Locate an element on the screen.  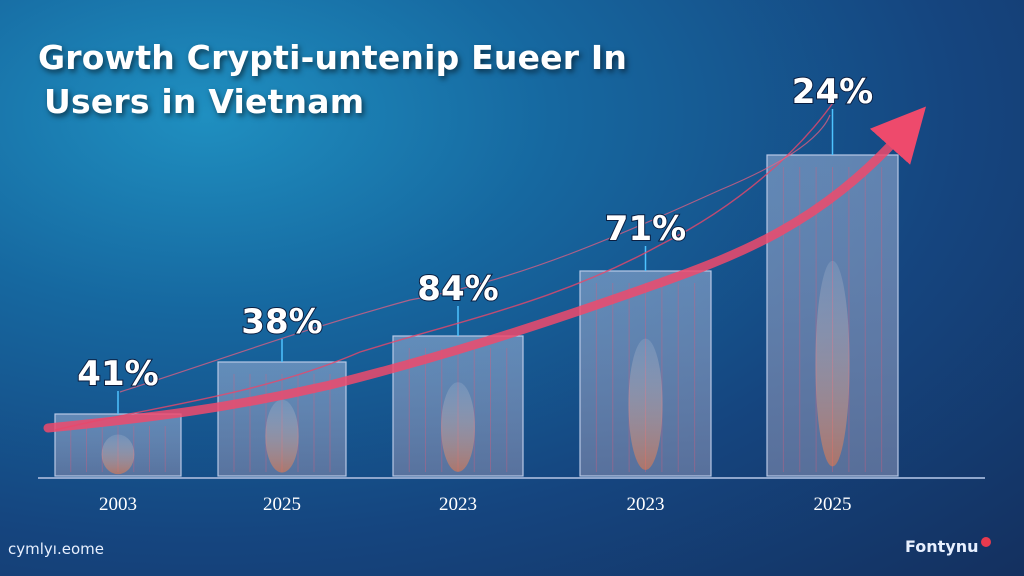
bar-value-label: 24% is located at coordinates (832, 92).